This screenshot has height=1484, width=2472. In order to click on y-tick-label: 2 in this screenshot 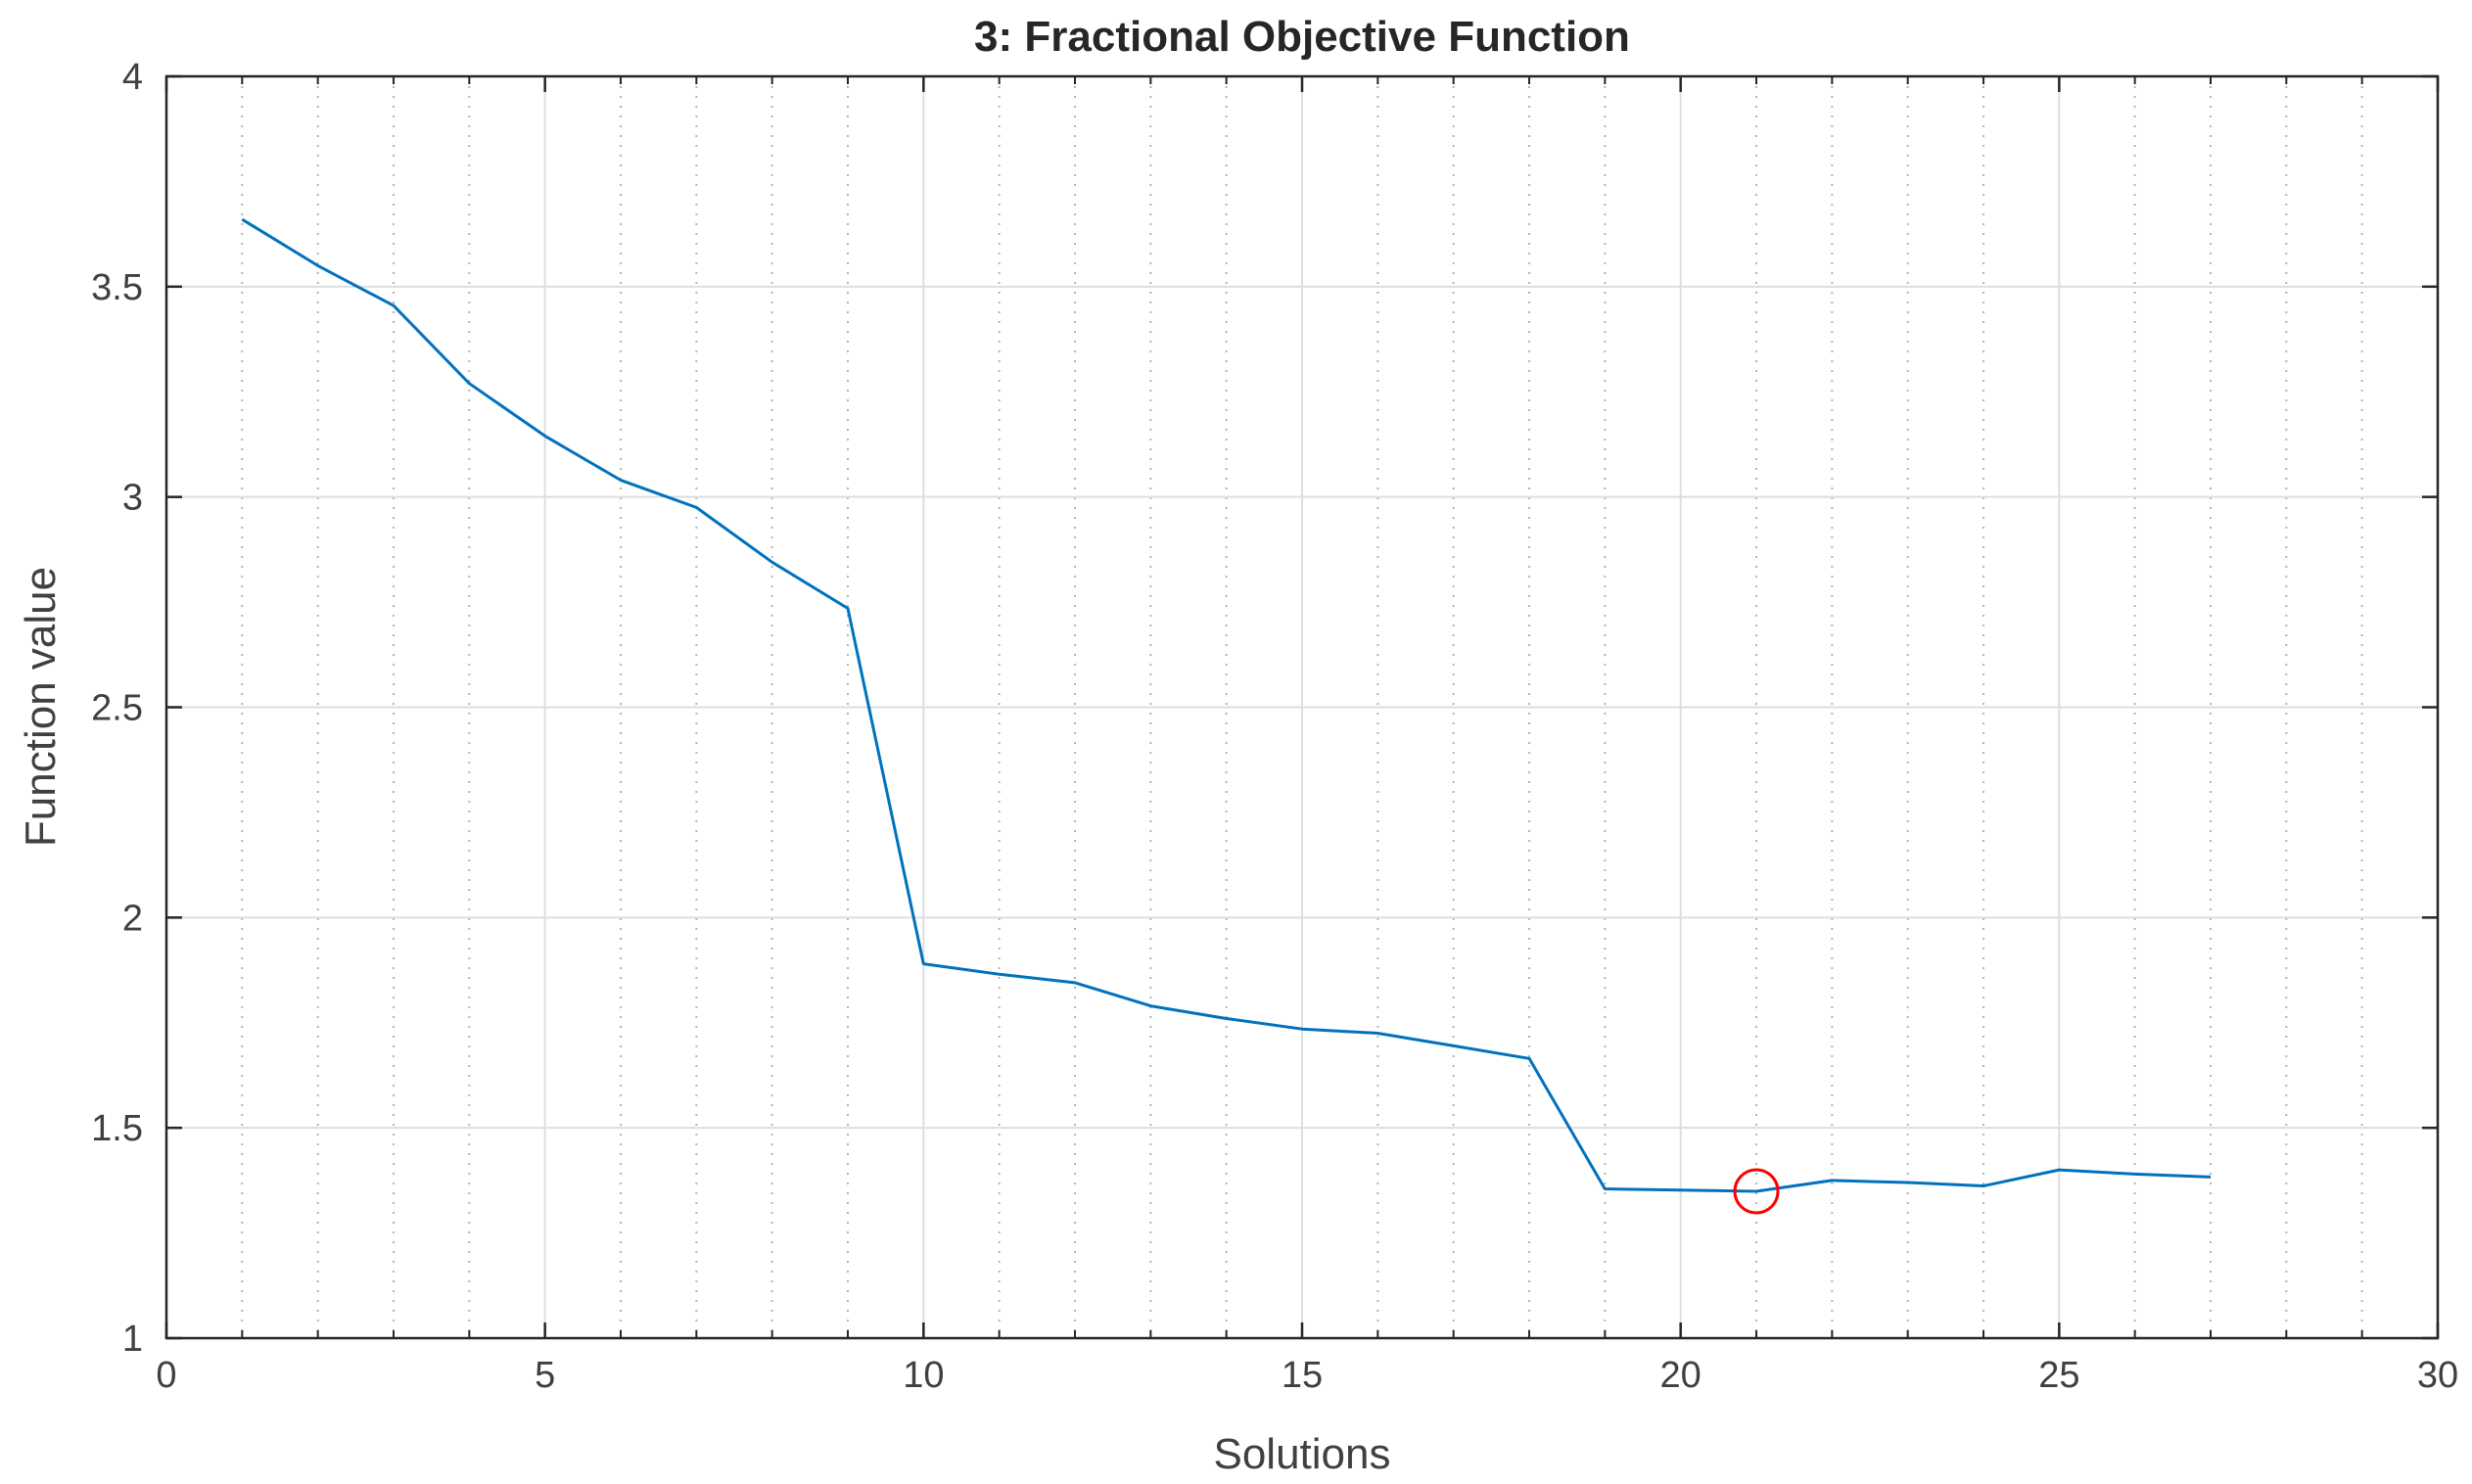, I will do `click(132, 918)`.